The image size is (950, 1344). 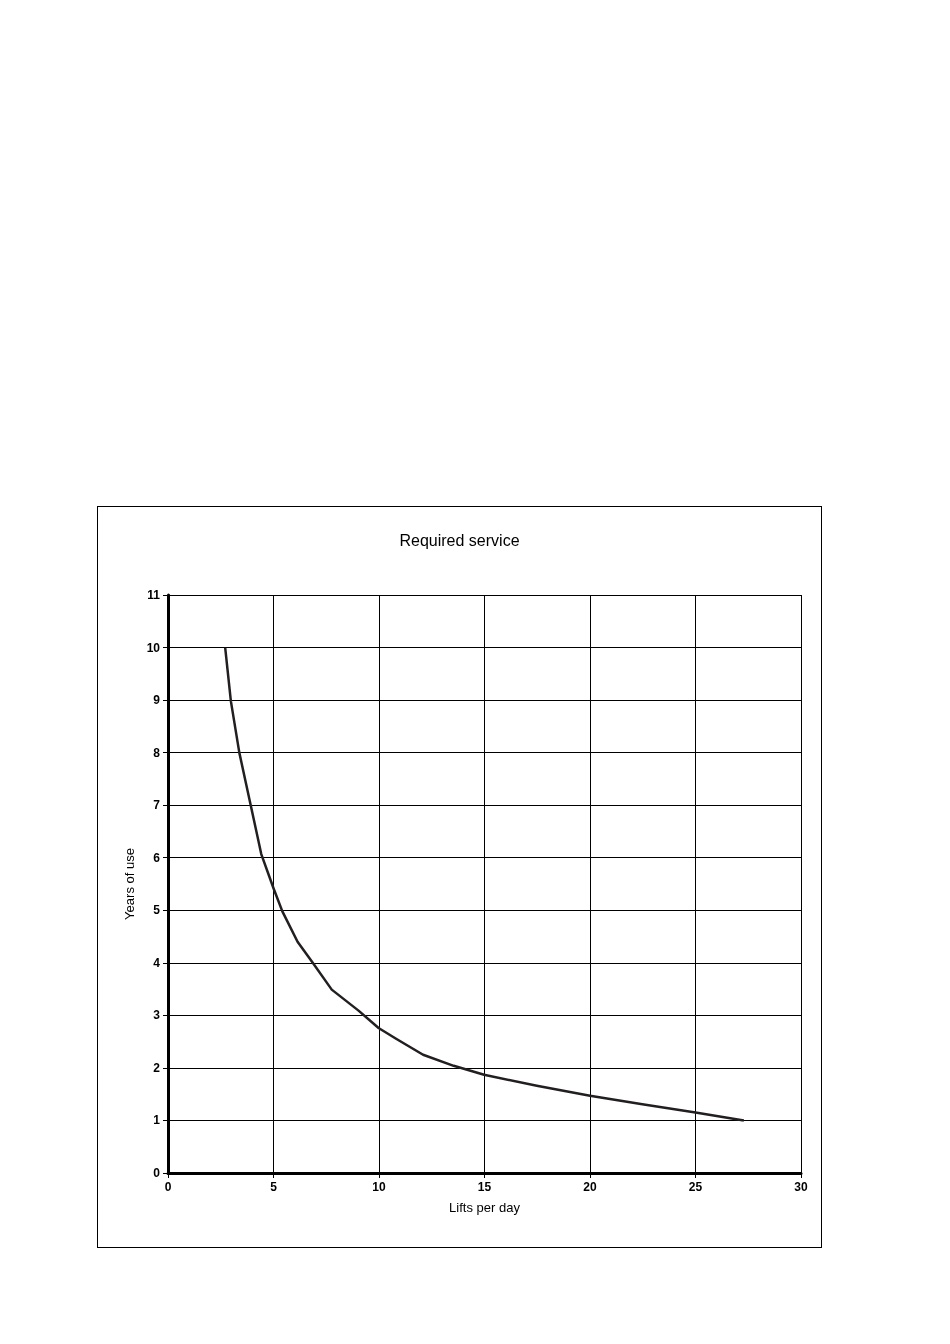 What do you see at coordinates (157, 857) in the screenshot?
I see `y-tick-label: 6` at bounding box center [157, 857].